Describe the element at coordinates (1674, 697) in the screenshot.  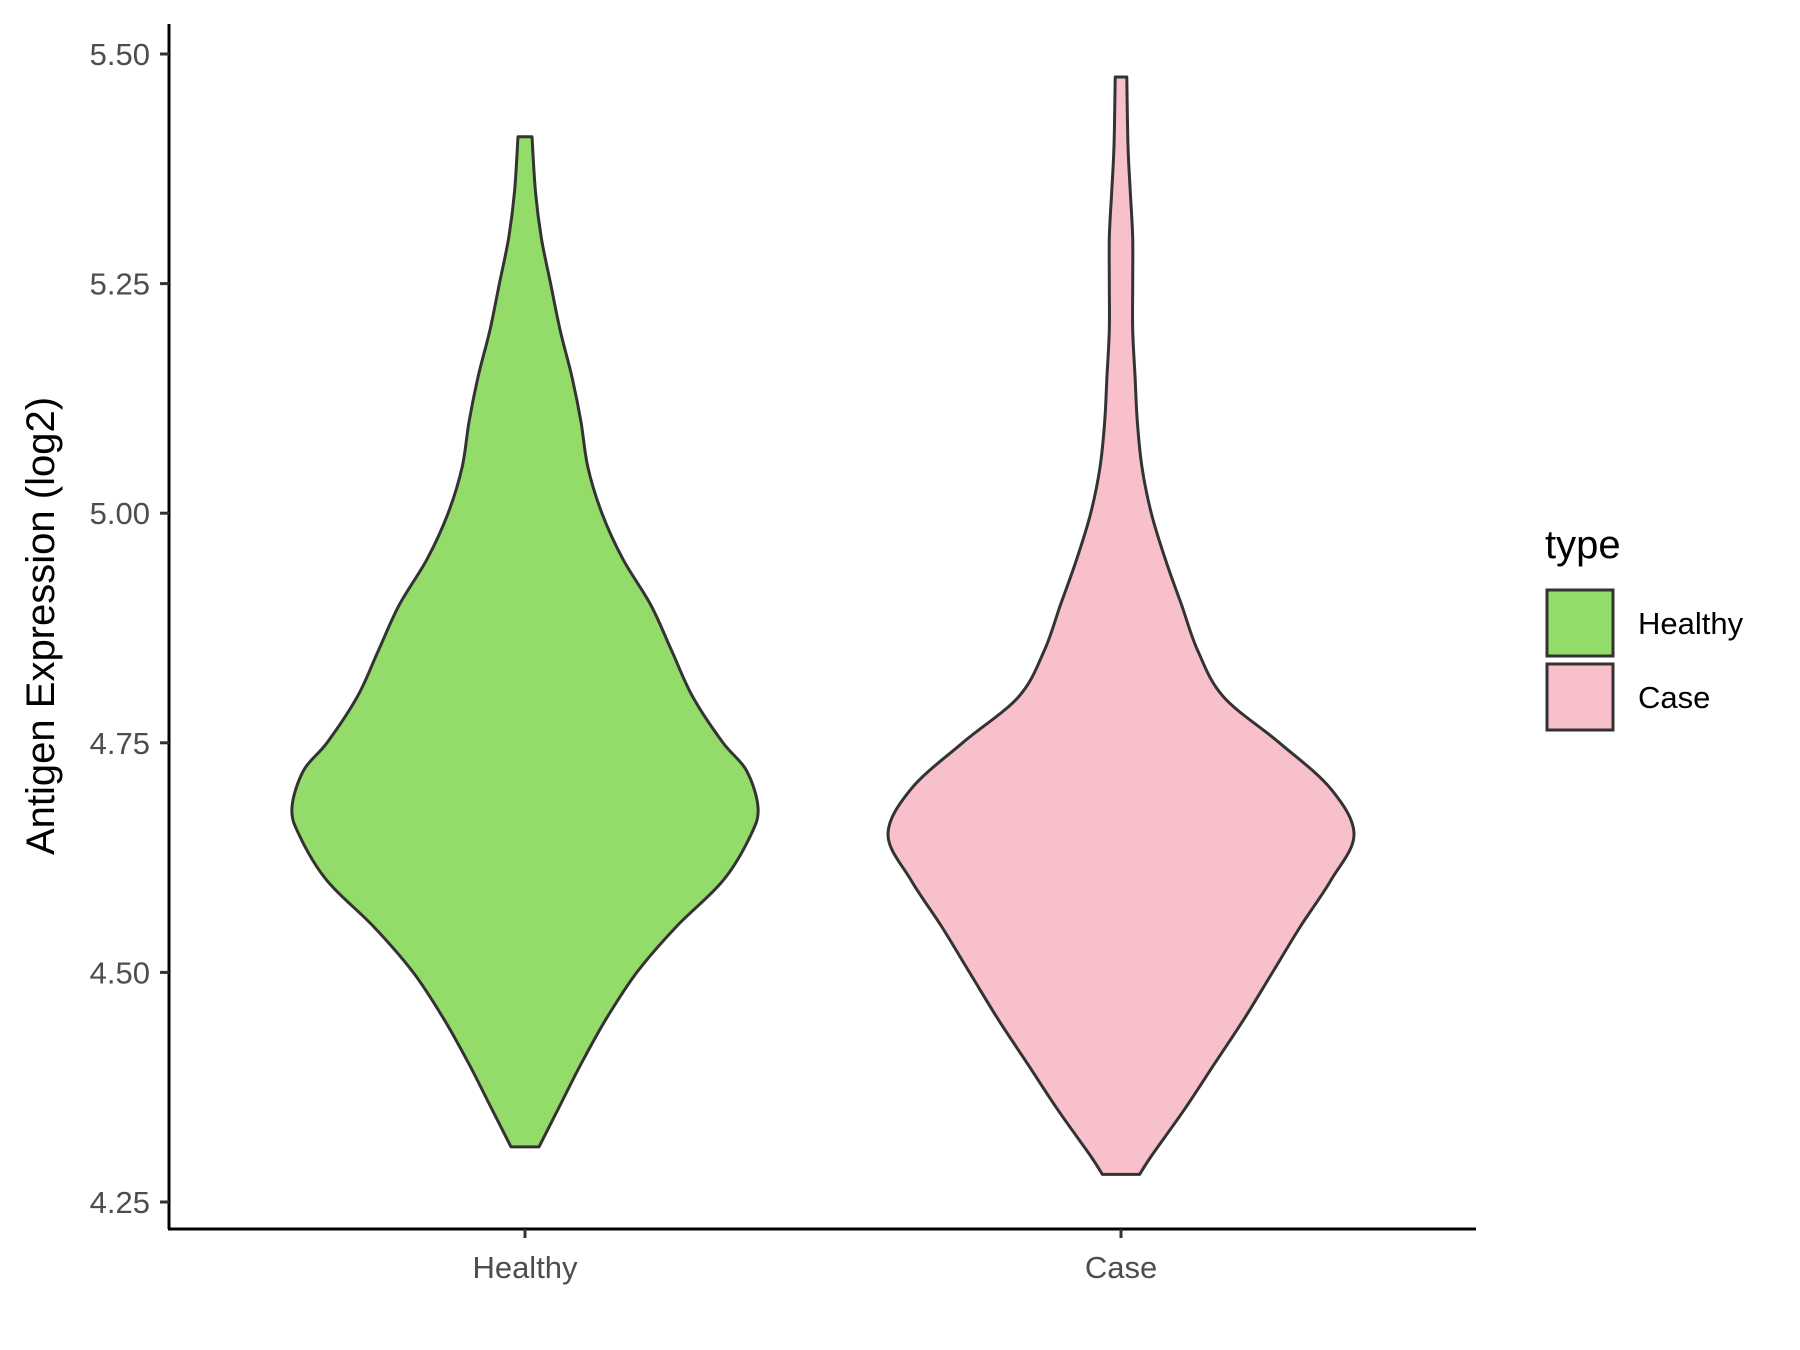
I see `legend-label: Case` at that location.